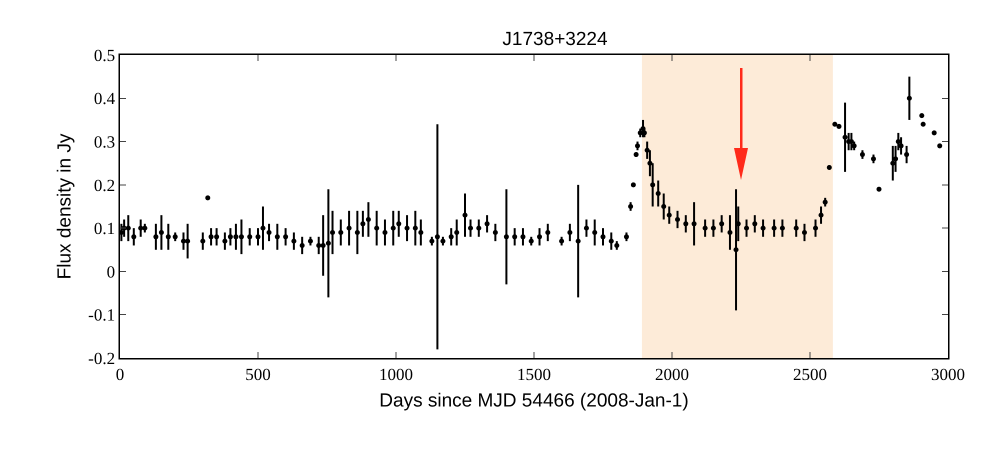  Describe the element at coordinates (258, 374) in the screenshot. I see `x-tick-label: 500` at that location.